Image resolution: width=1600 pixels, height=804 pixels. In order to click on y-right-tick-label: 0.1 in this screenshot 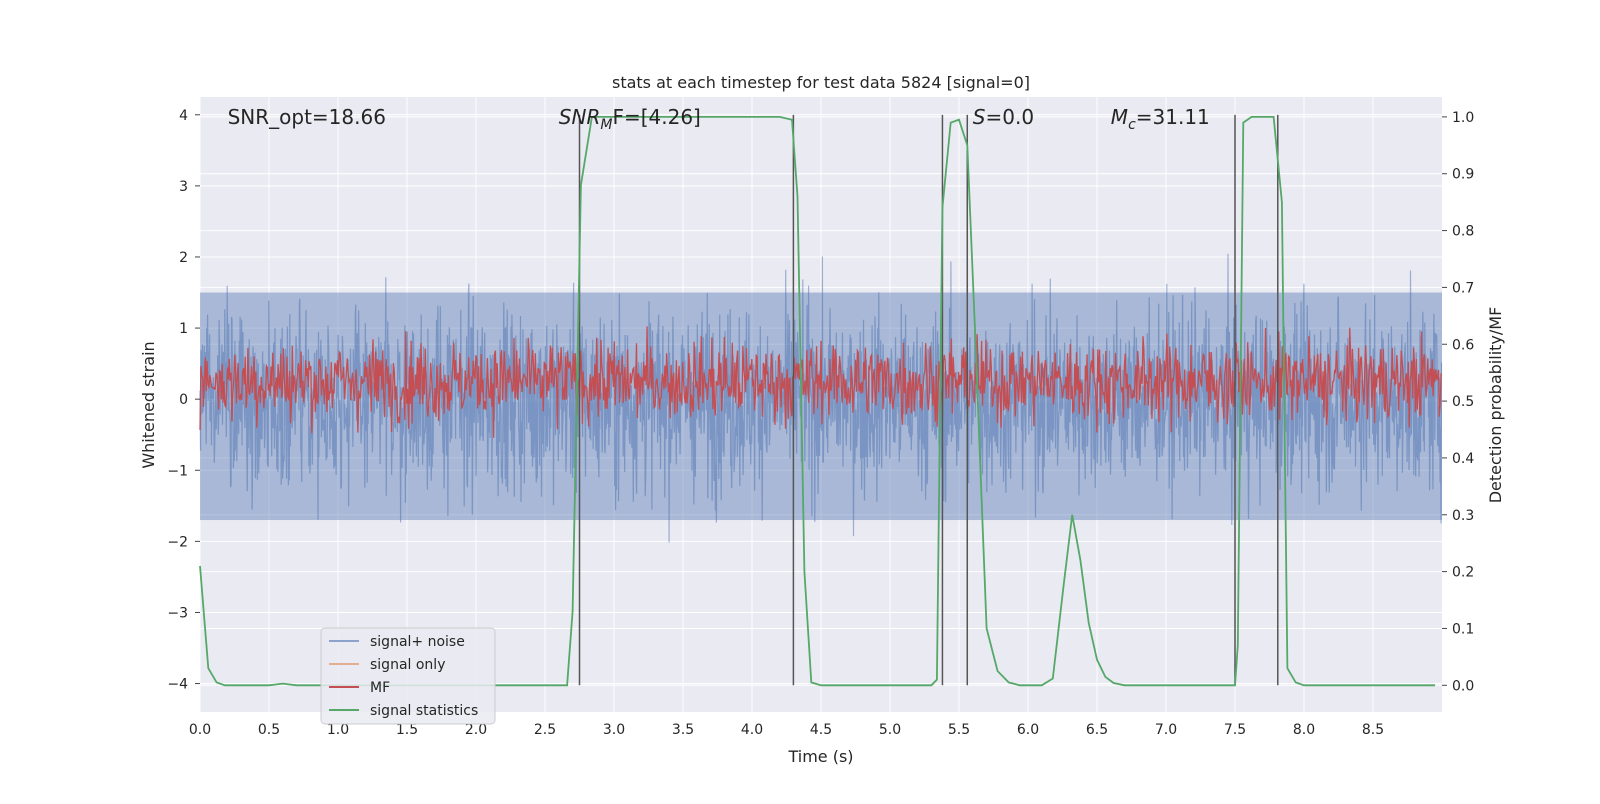, I will do `click(1463, 629)`.